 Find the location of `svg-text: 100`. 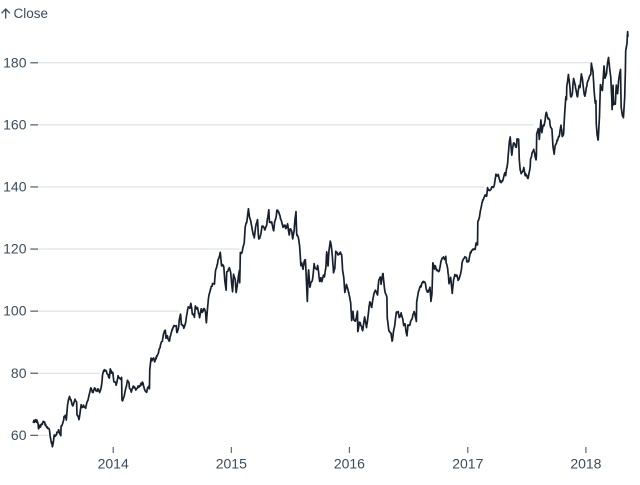

svg-text: 100 is located at coordinates (15, 311).